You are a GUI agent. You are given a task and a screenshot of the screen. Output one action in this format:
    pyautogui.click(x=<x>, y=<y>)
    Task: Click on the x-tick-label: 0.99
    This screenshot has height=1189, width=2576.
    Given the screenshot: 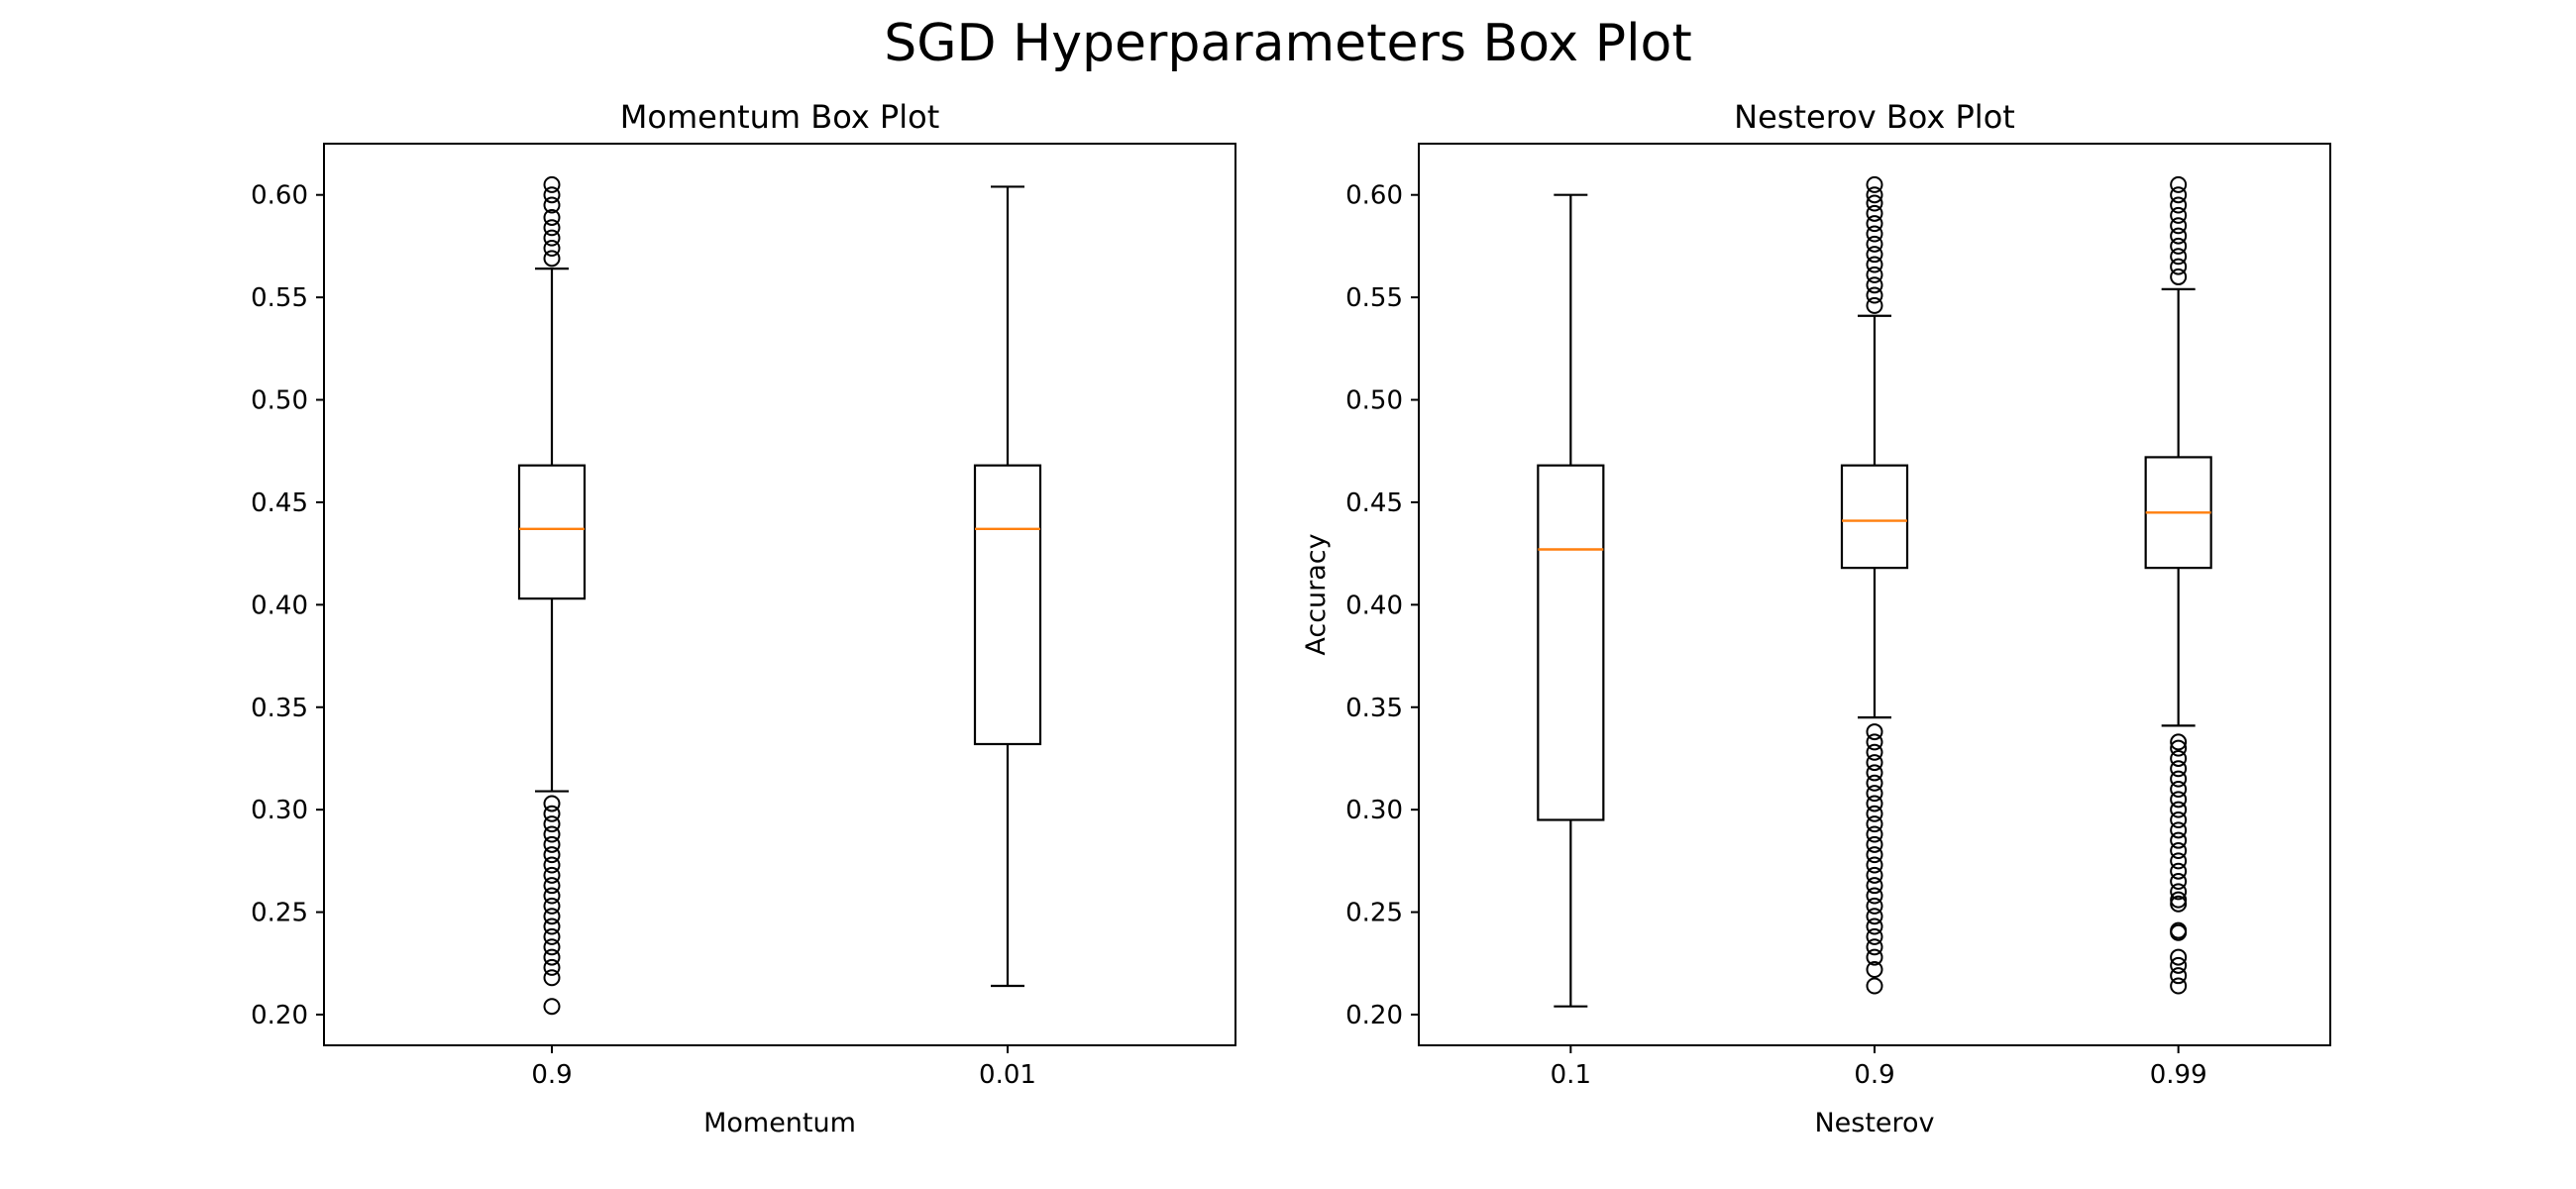 What is the action you would take?
    pyautogui.click(x=2178, y=1075)
    